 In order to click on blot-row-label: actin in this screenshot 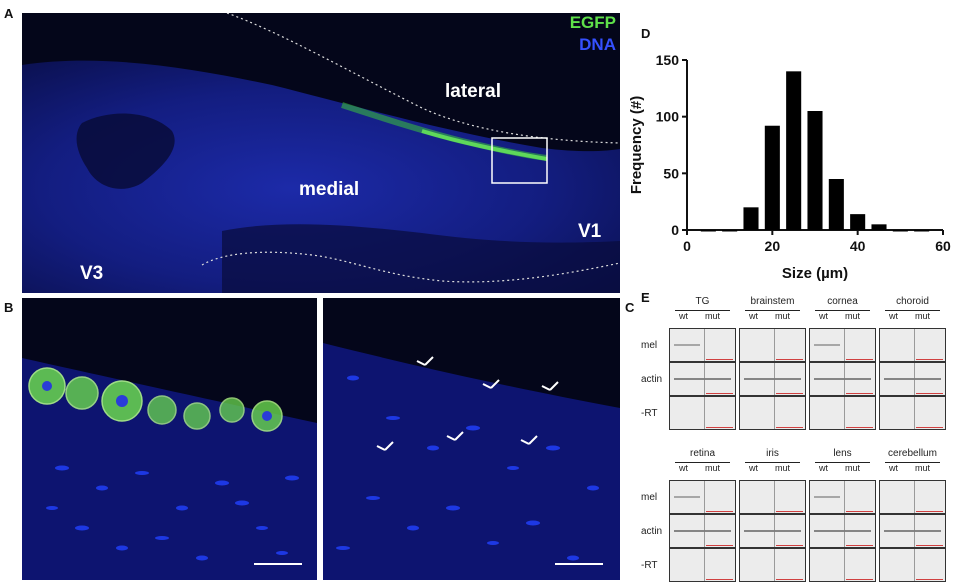, I will do `click(652, 379)`.